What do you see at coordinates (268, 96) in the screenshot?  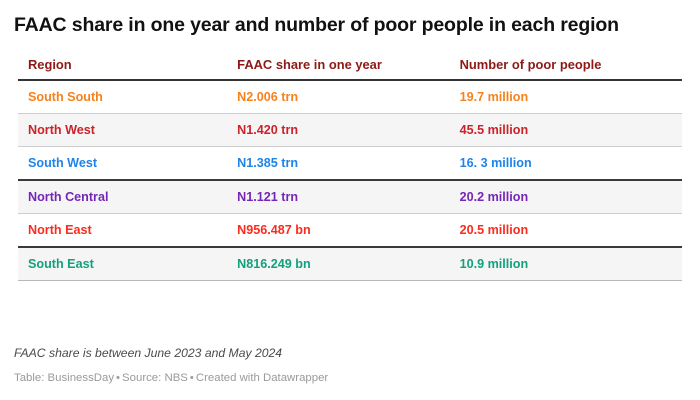 I see `faac-share-value: N2.006 trn` at bounding box center [268, 96].